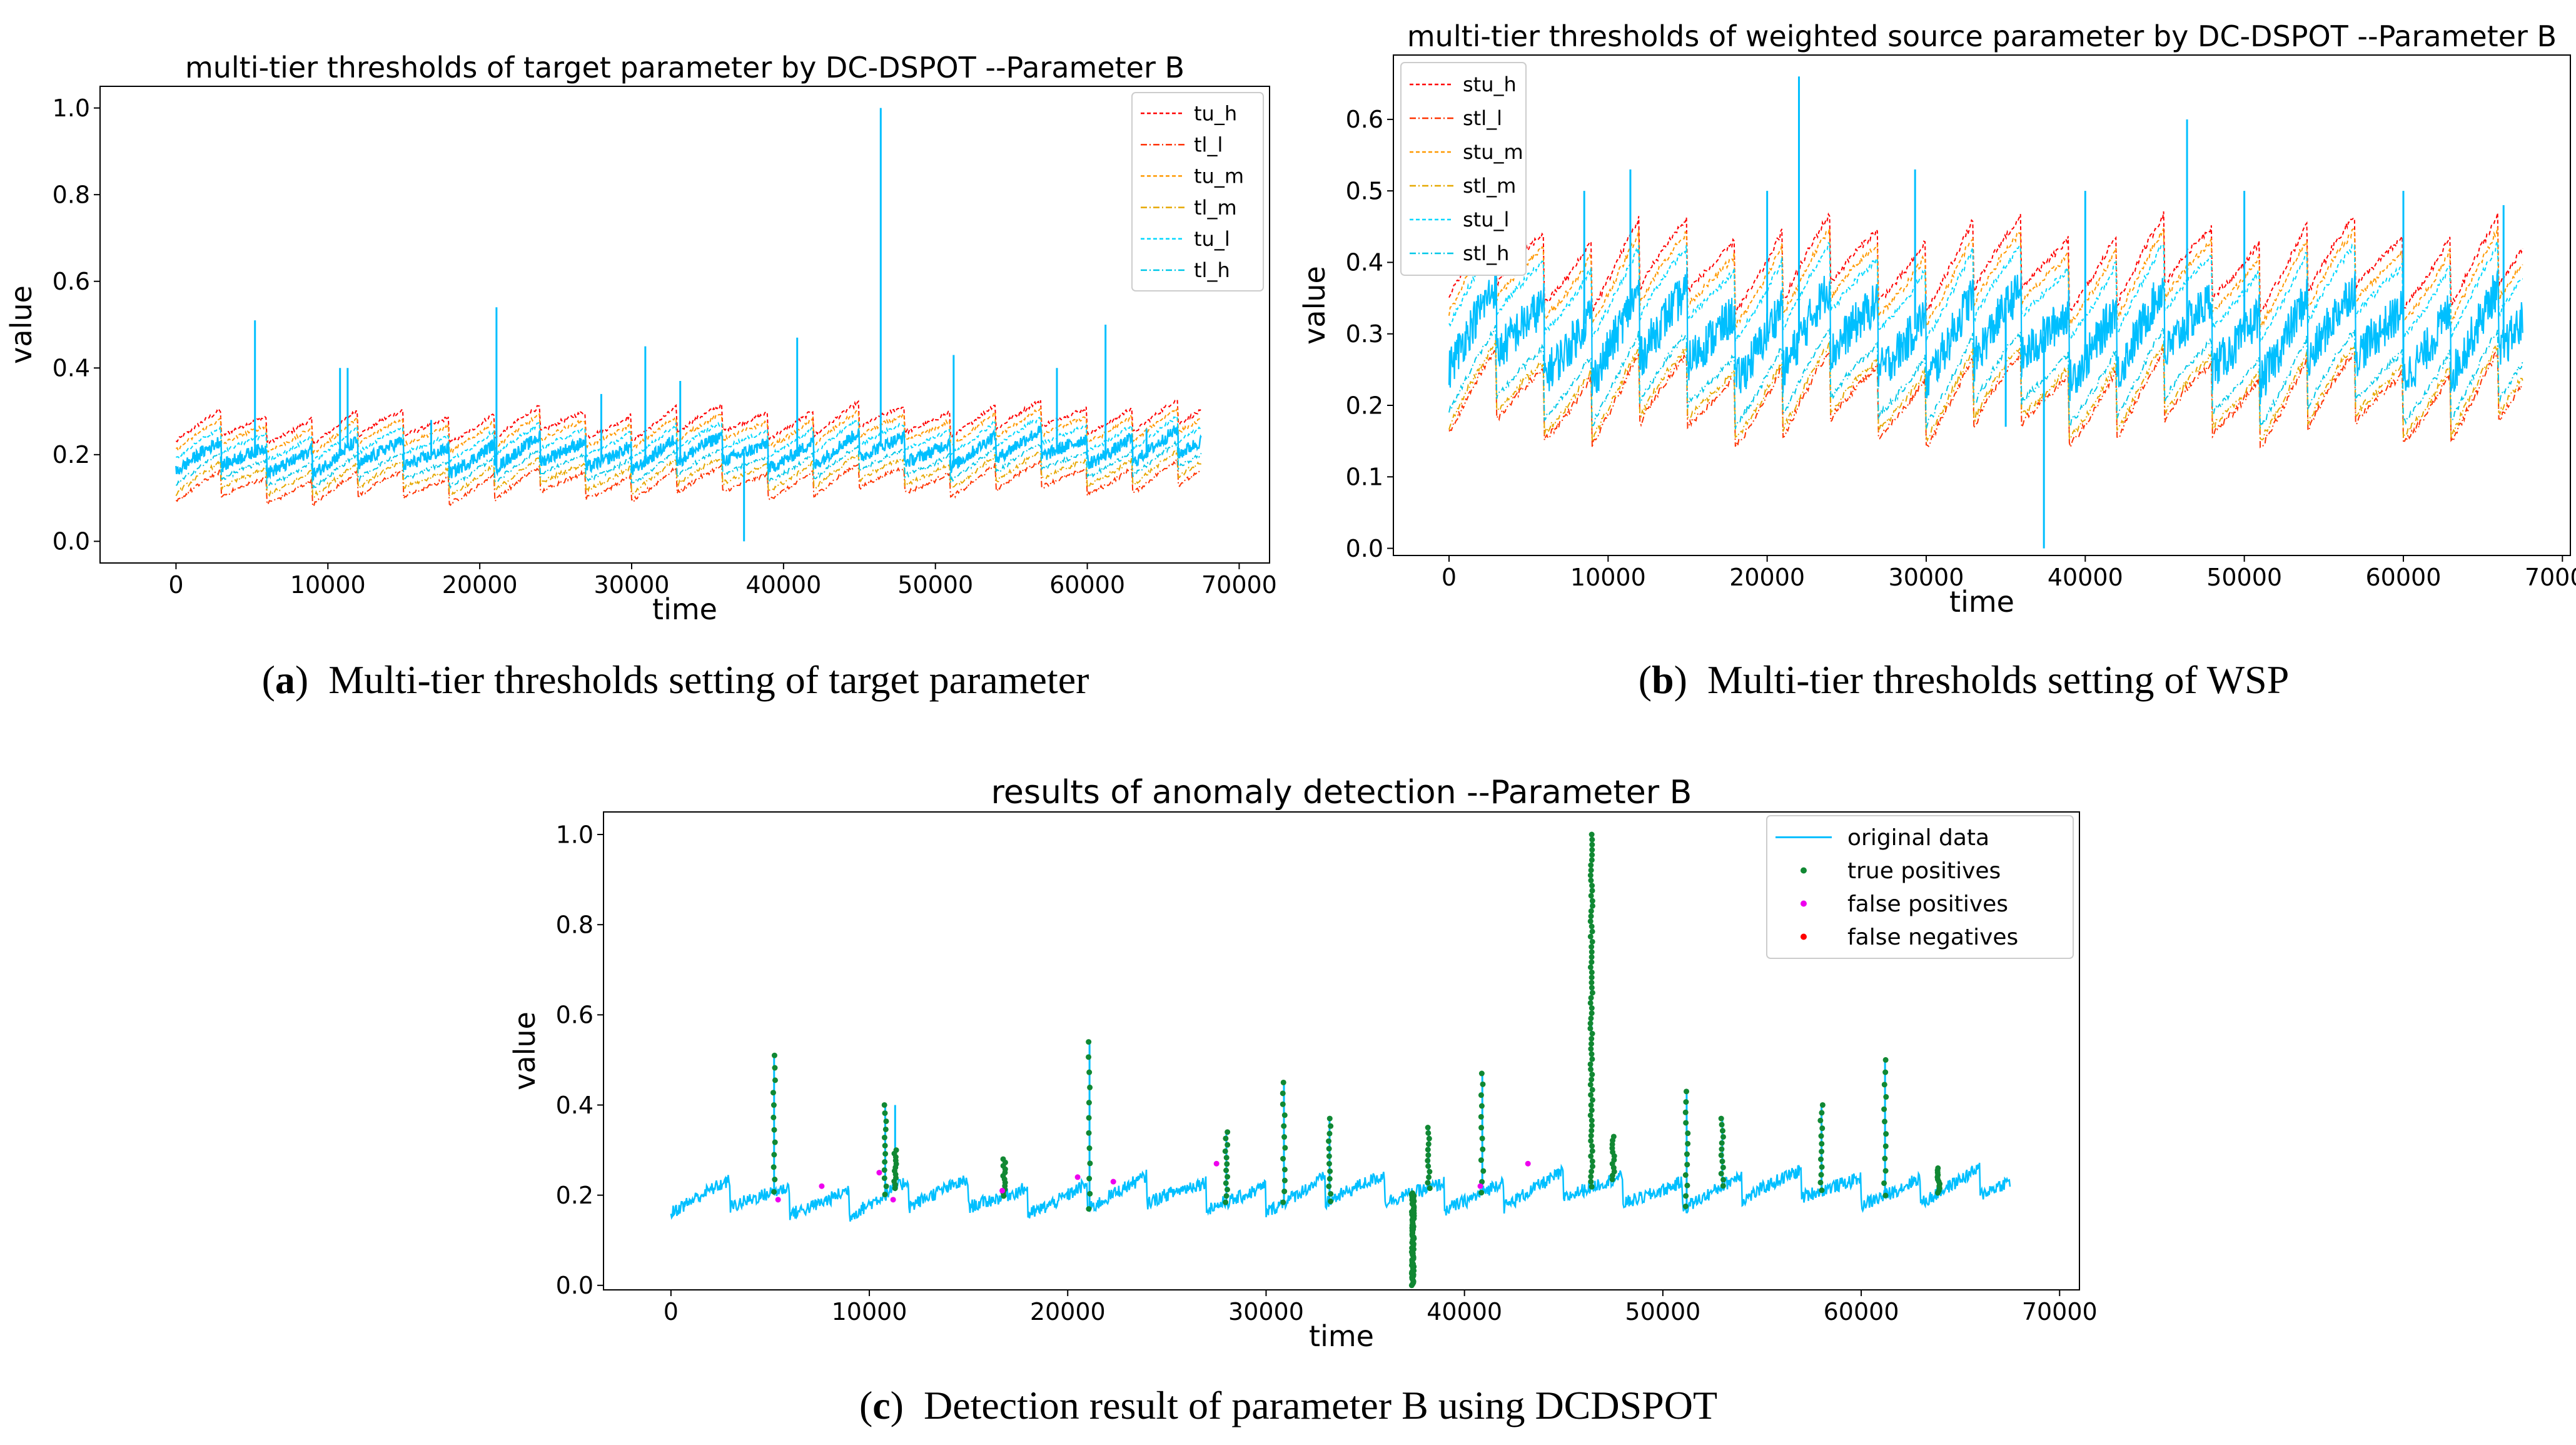 The height and width of the screenshot is (1445, 2576). Describe the element at coordinates (1450, 577) in the screenshot. I see `x-tick-label: 0` at that location.